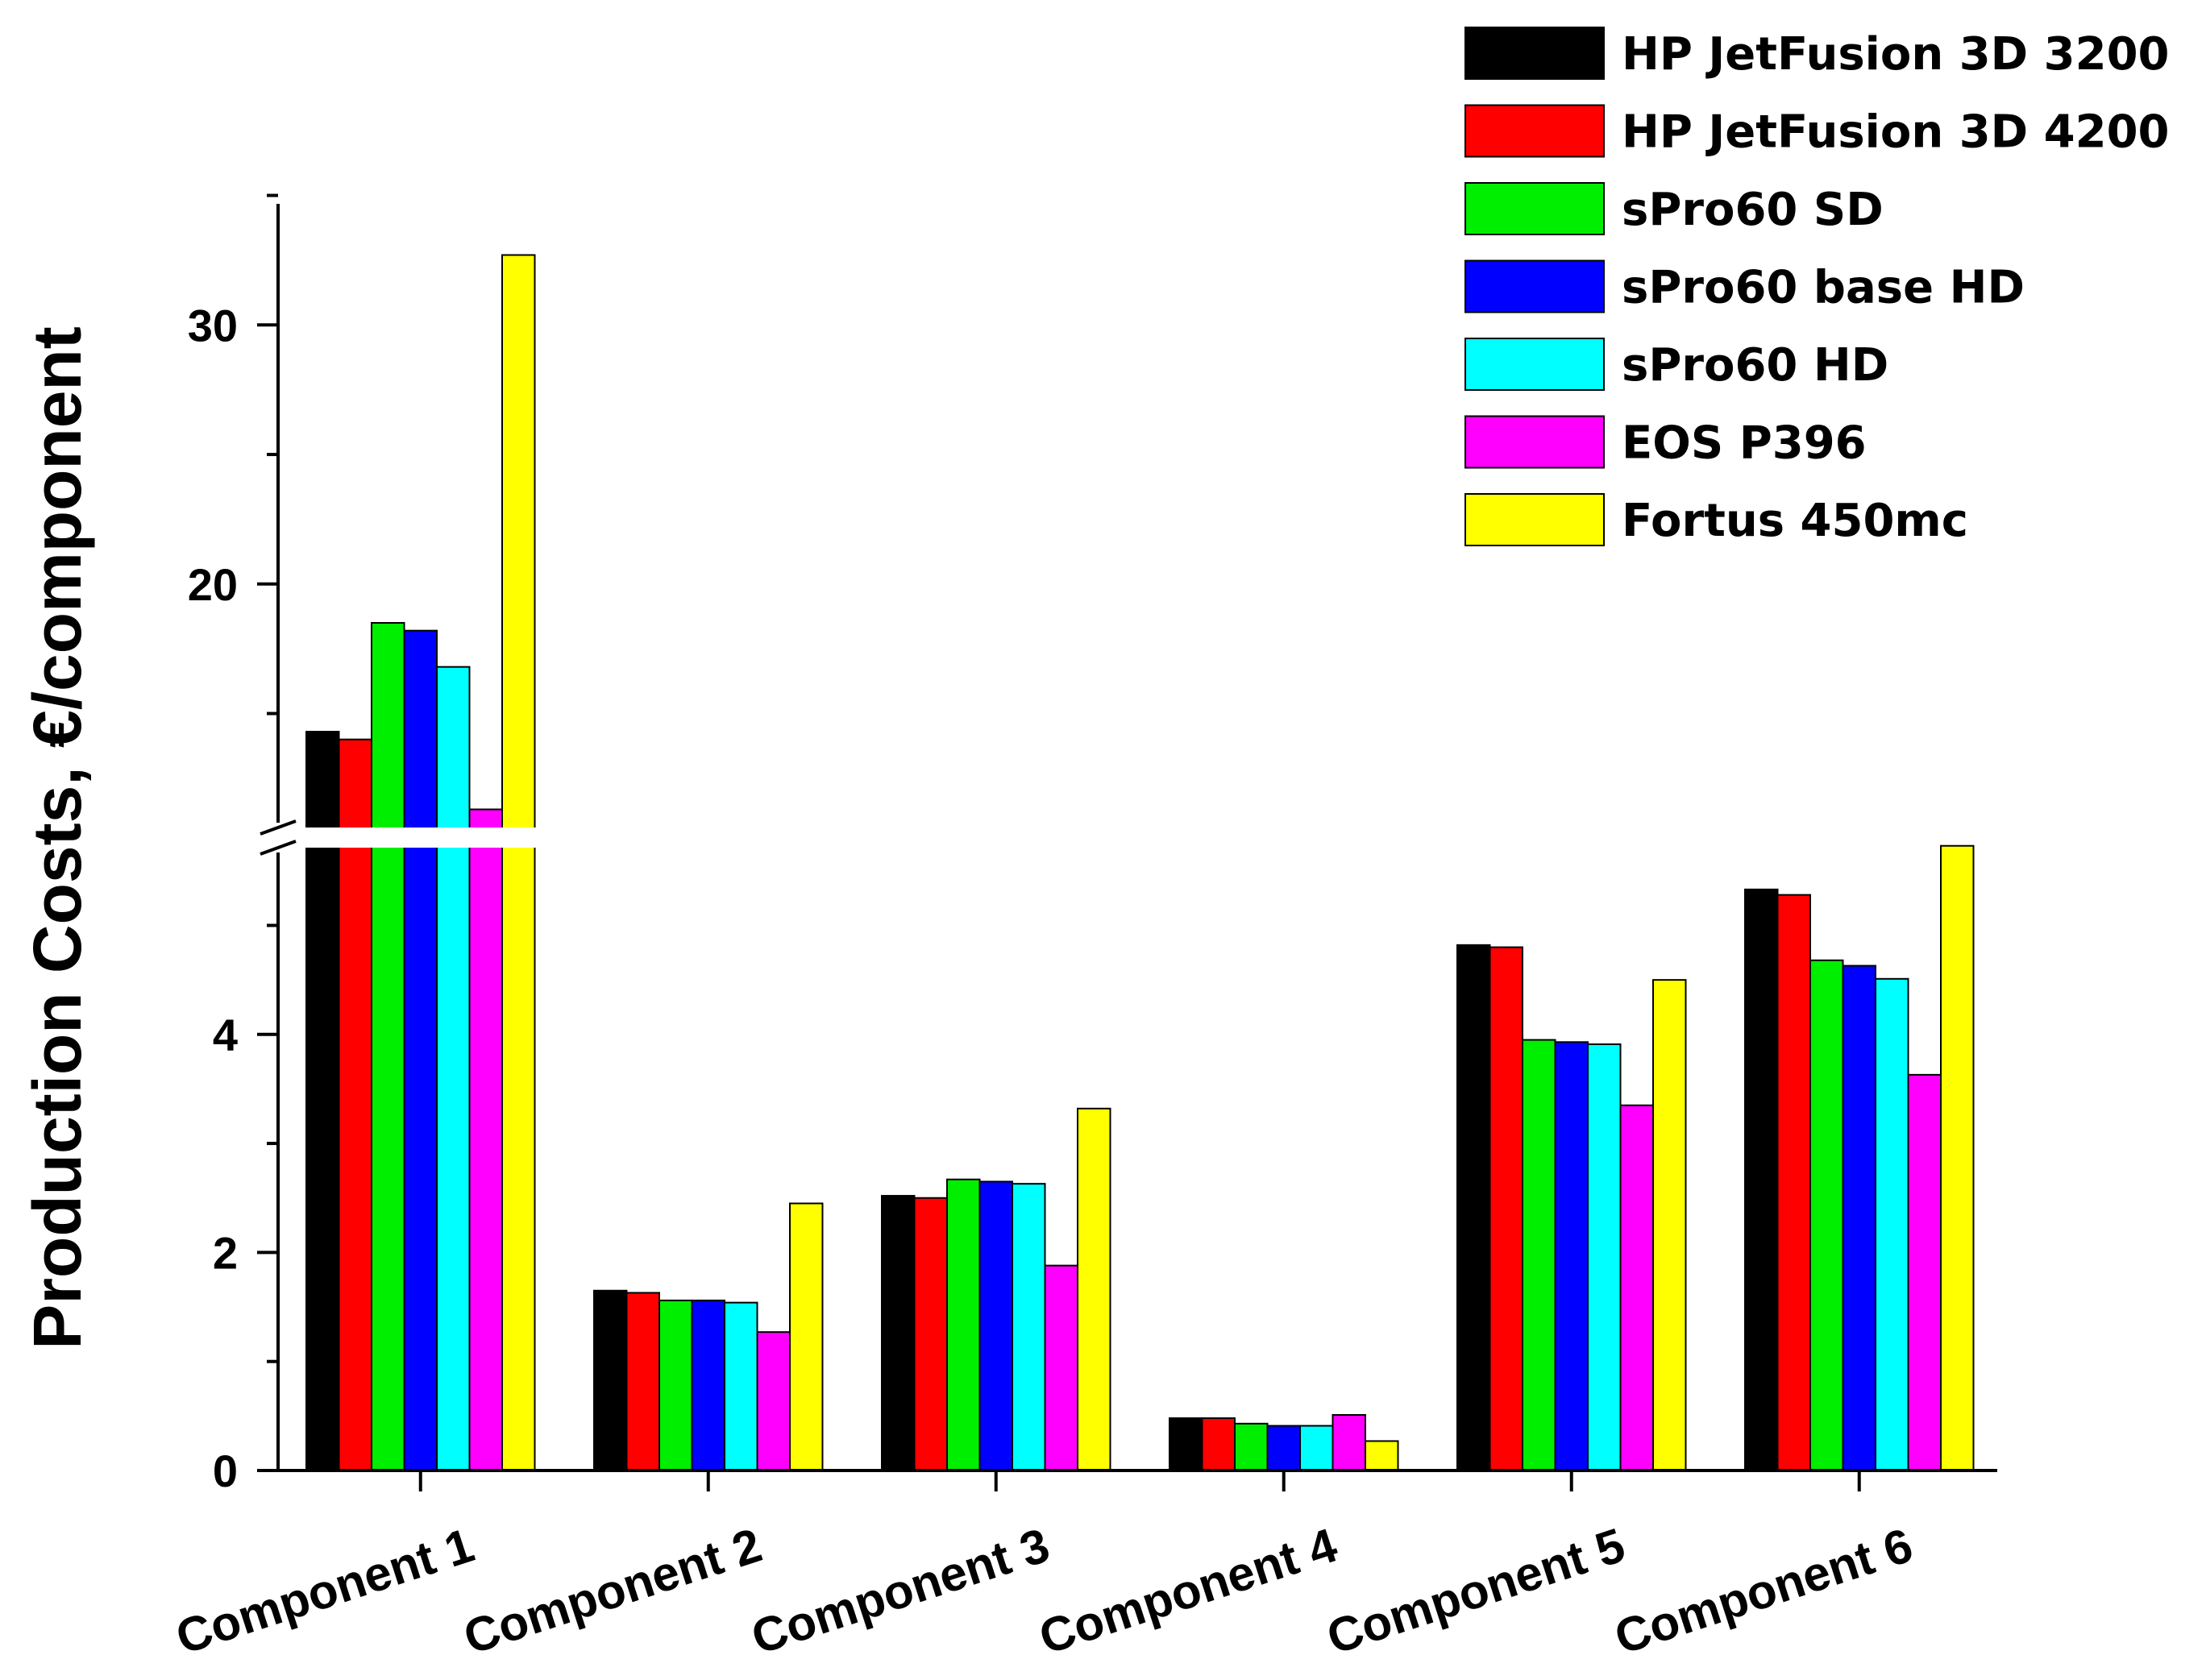  I want to click on y-tick-label: 4, so click(225, 1035).